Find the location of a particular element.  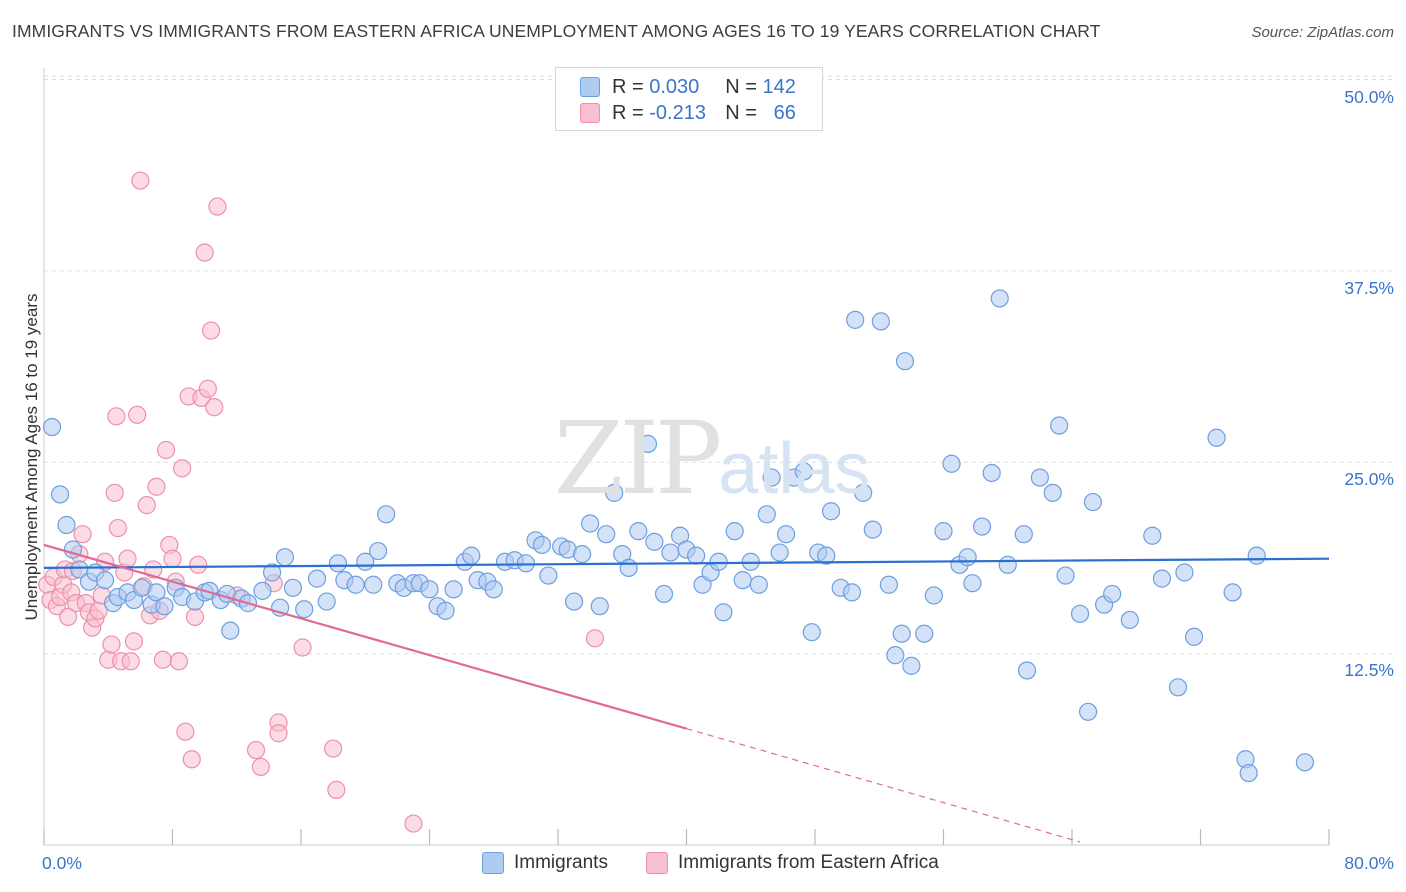

y-tick-label: 50.0% is located at coordinates (1369, 97).